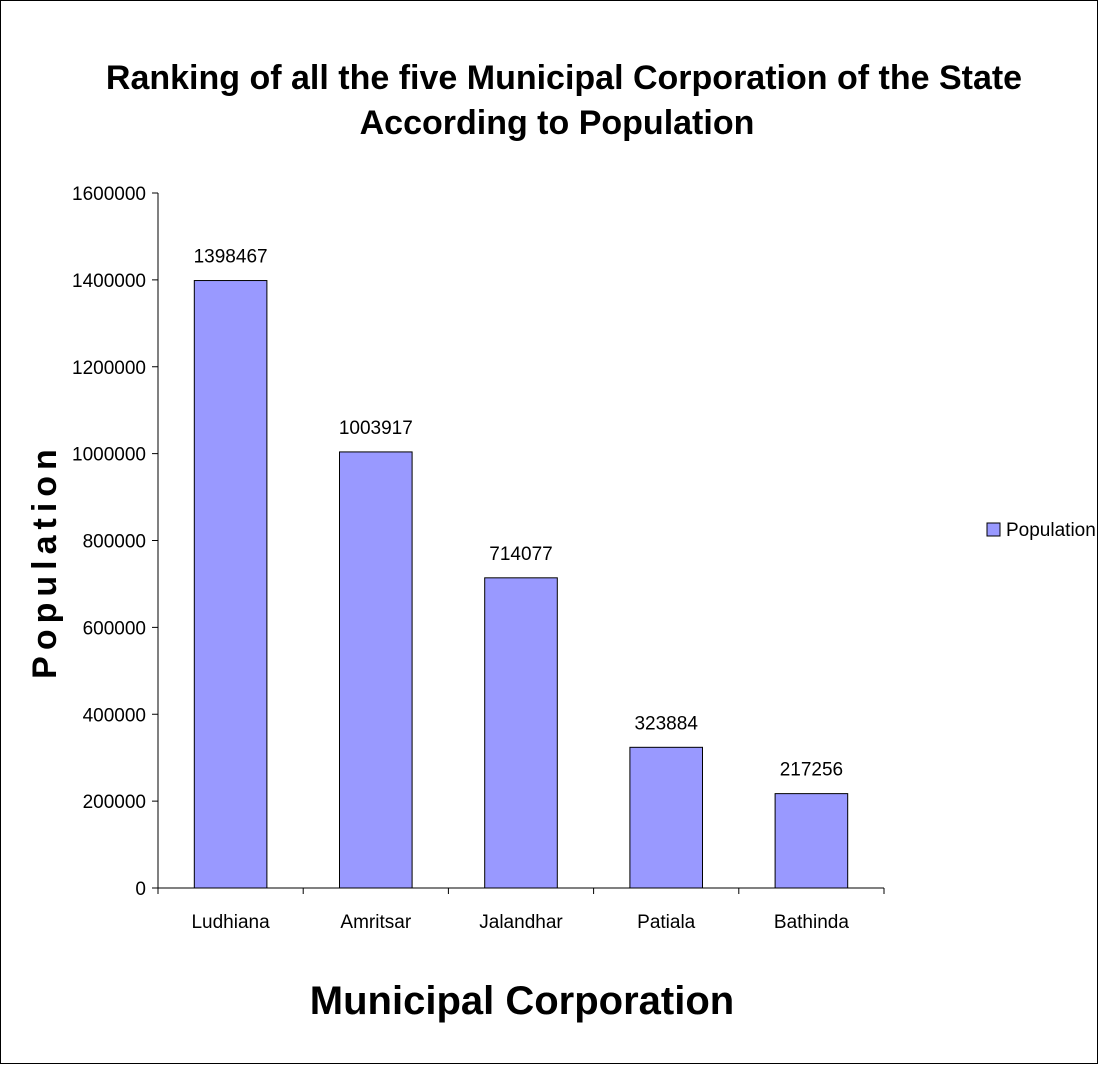 Image resolution: width=1098 pixels, height=1065 pixels. What do you see at coordinates (666, 817) in the screenshot?
I see `bar-patiala` at bounding box center [666, 817].